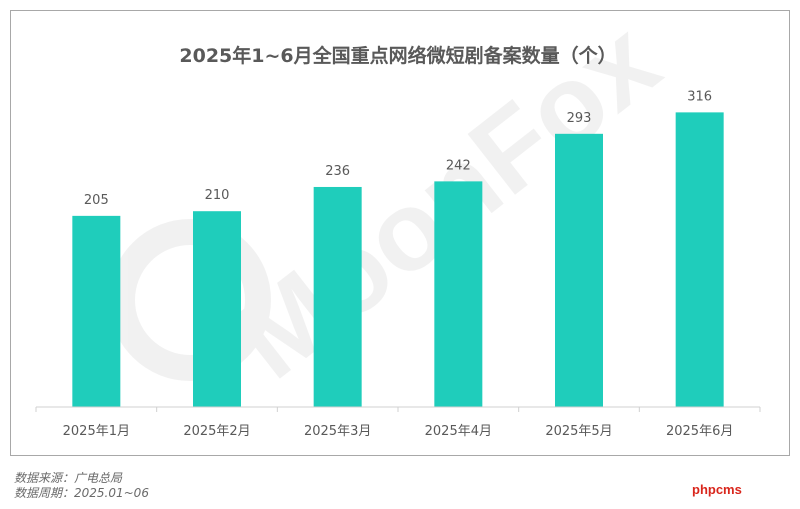 Image resolution: width=800 pixels, height=509 pixels. I want to click on bar-value-label: 236, so click(337, 171).